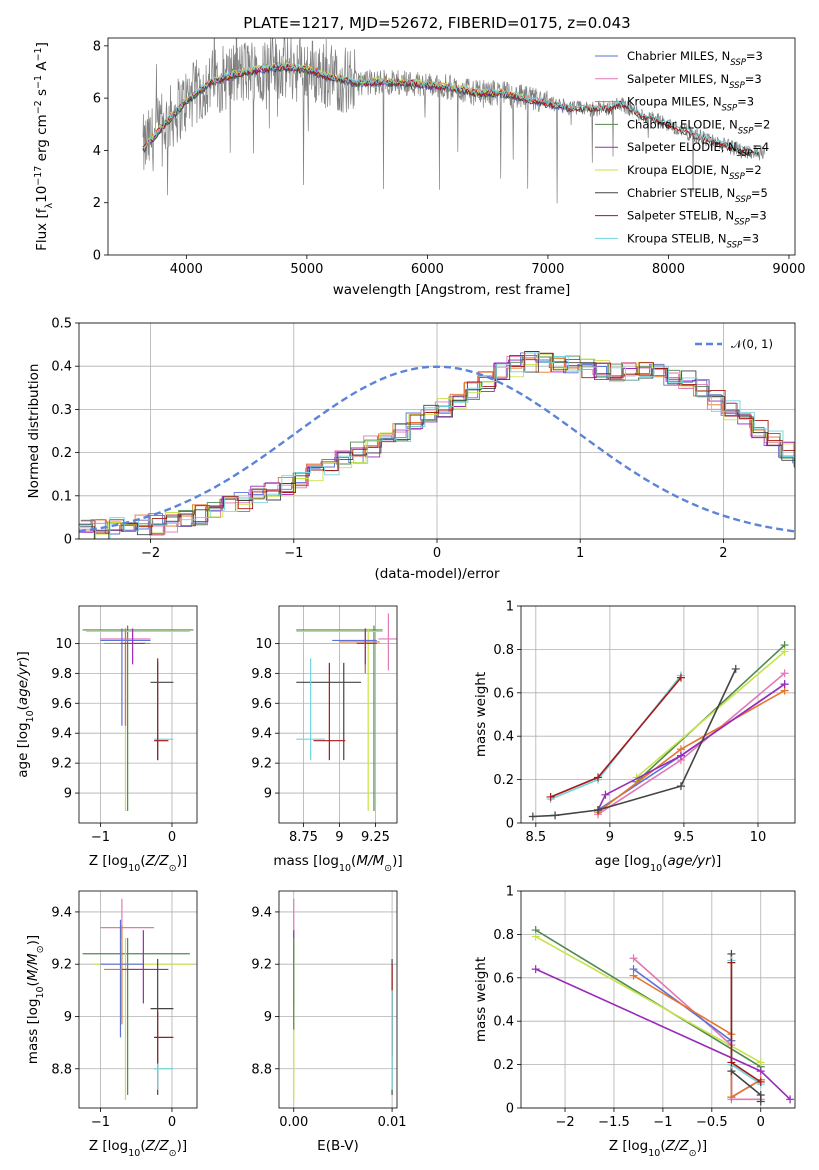  What do you see at coordinates (684, 837) in the screenshot?
I see `x-tick-label: 9.5` at bounding box center [684, 837].